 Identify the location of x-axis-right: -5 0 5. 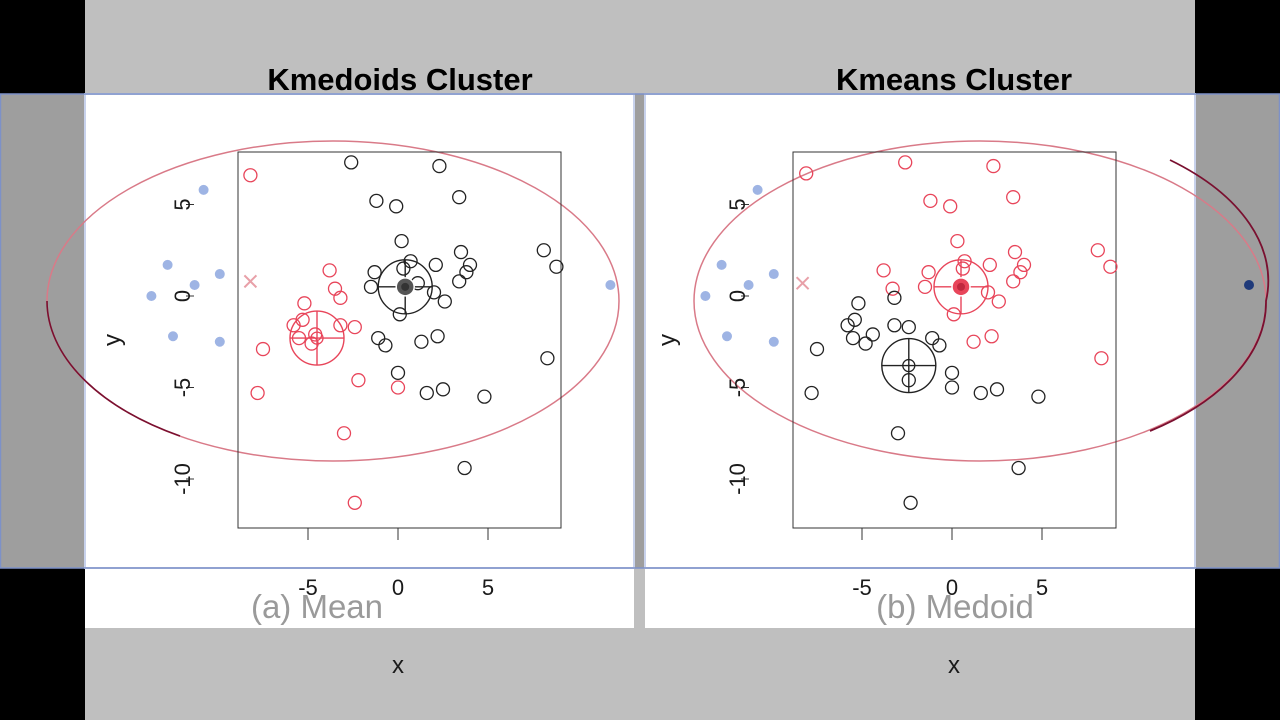
(950, 564).